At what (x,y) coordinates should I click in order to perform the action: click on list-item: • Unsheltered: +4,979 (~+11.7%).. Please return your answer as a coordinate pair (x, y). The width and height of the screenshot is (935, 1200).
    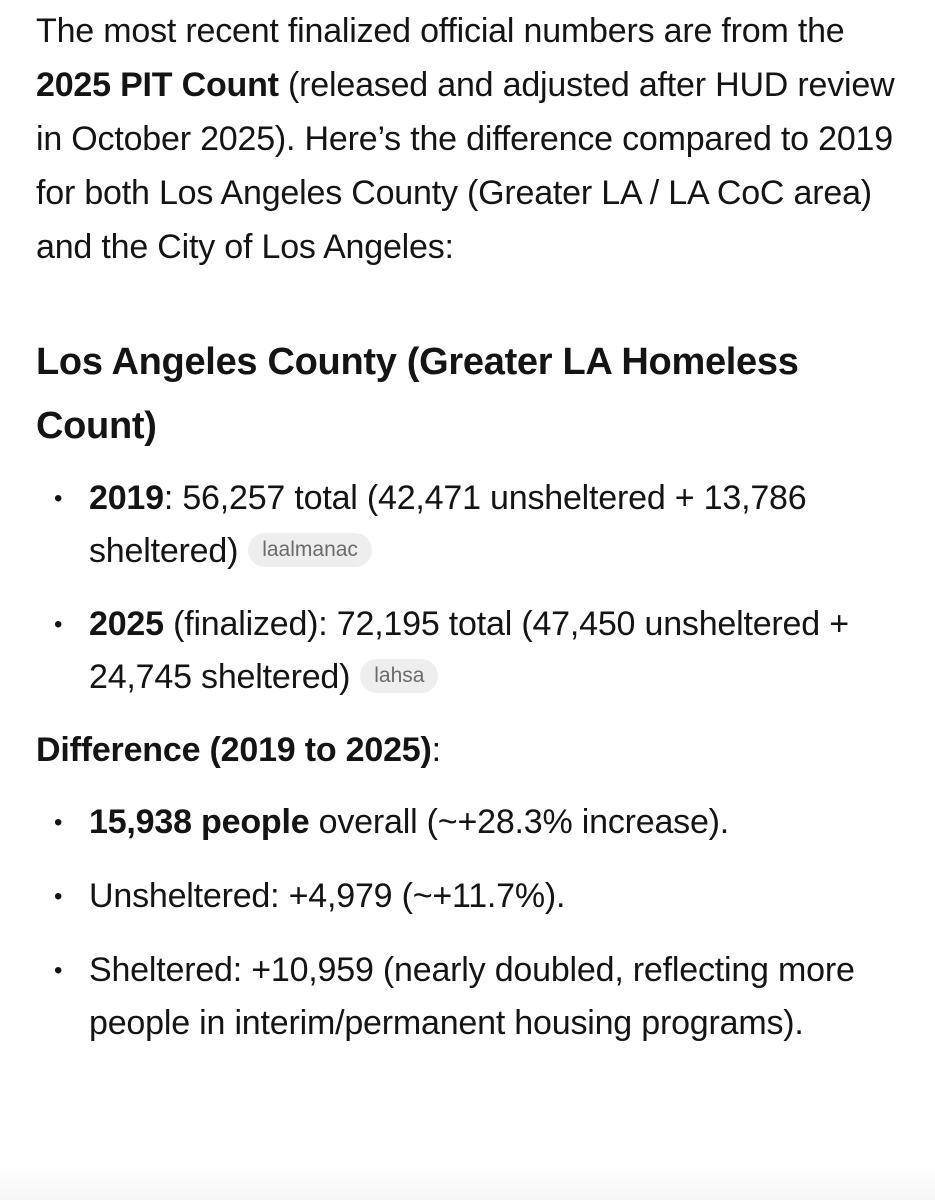
    Looking at the image, I should click on (476, 896).